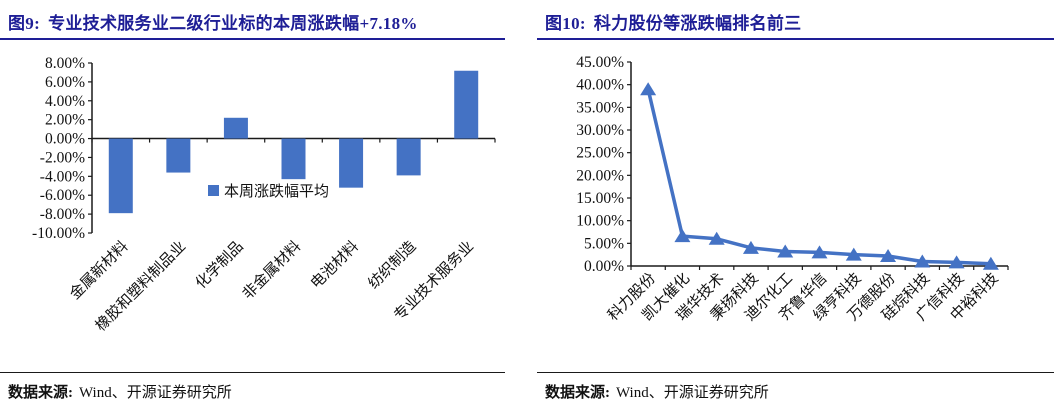  Describe the element at coordinates (65, 120) in the screenshot. I see `y-tick-label: 2.00%` at that location.